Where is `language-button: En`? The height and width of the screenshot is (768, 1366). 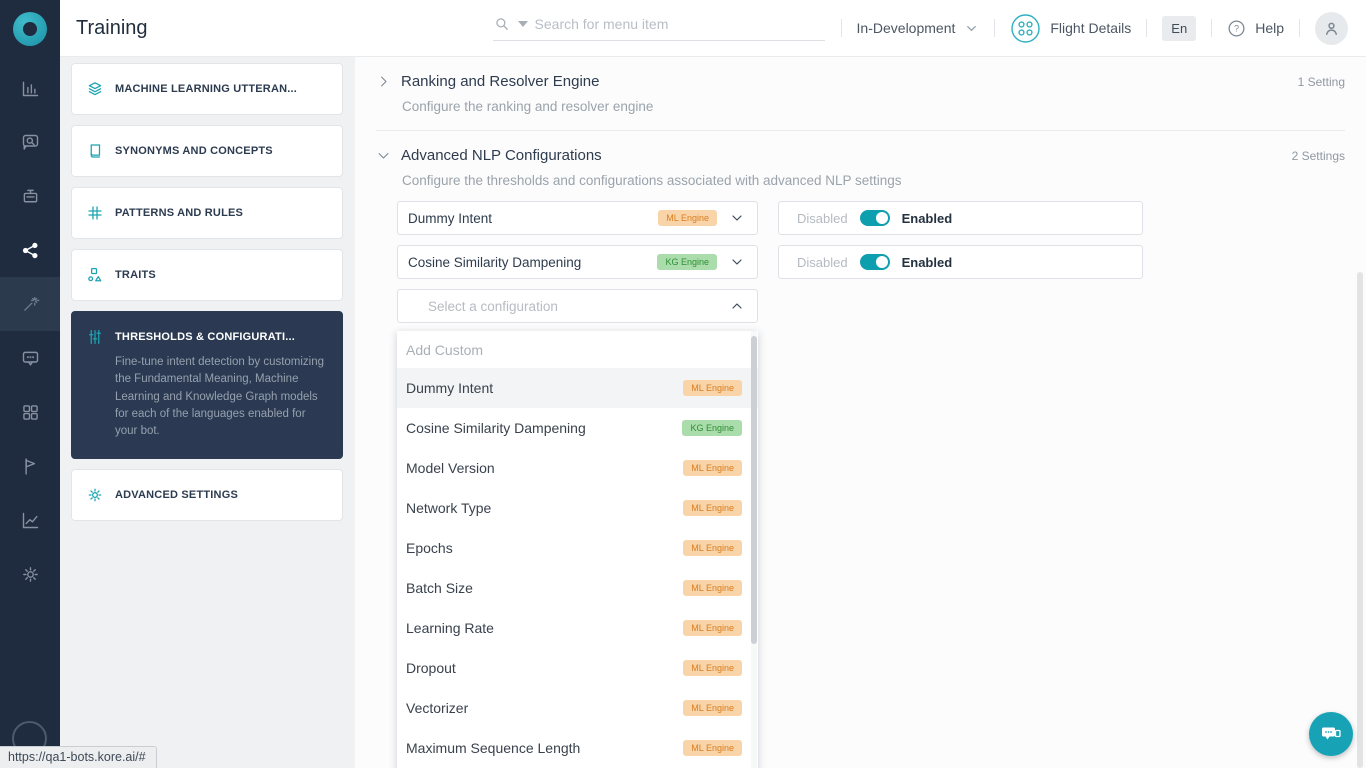 language-button: En is located at coordinates (1179, 28).